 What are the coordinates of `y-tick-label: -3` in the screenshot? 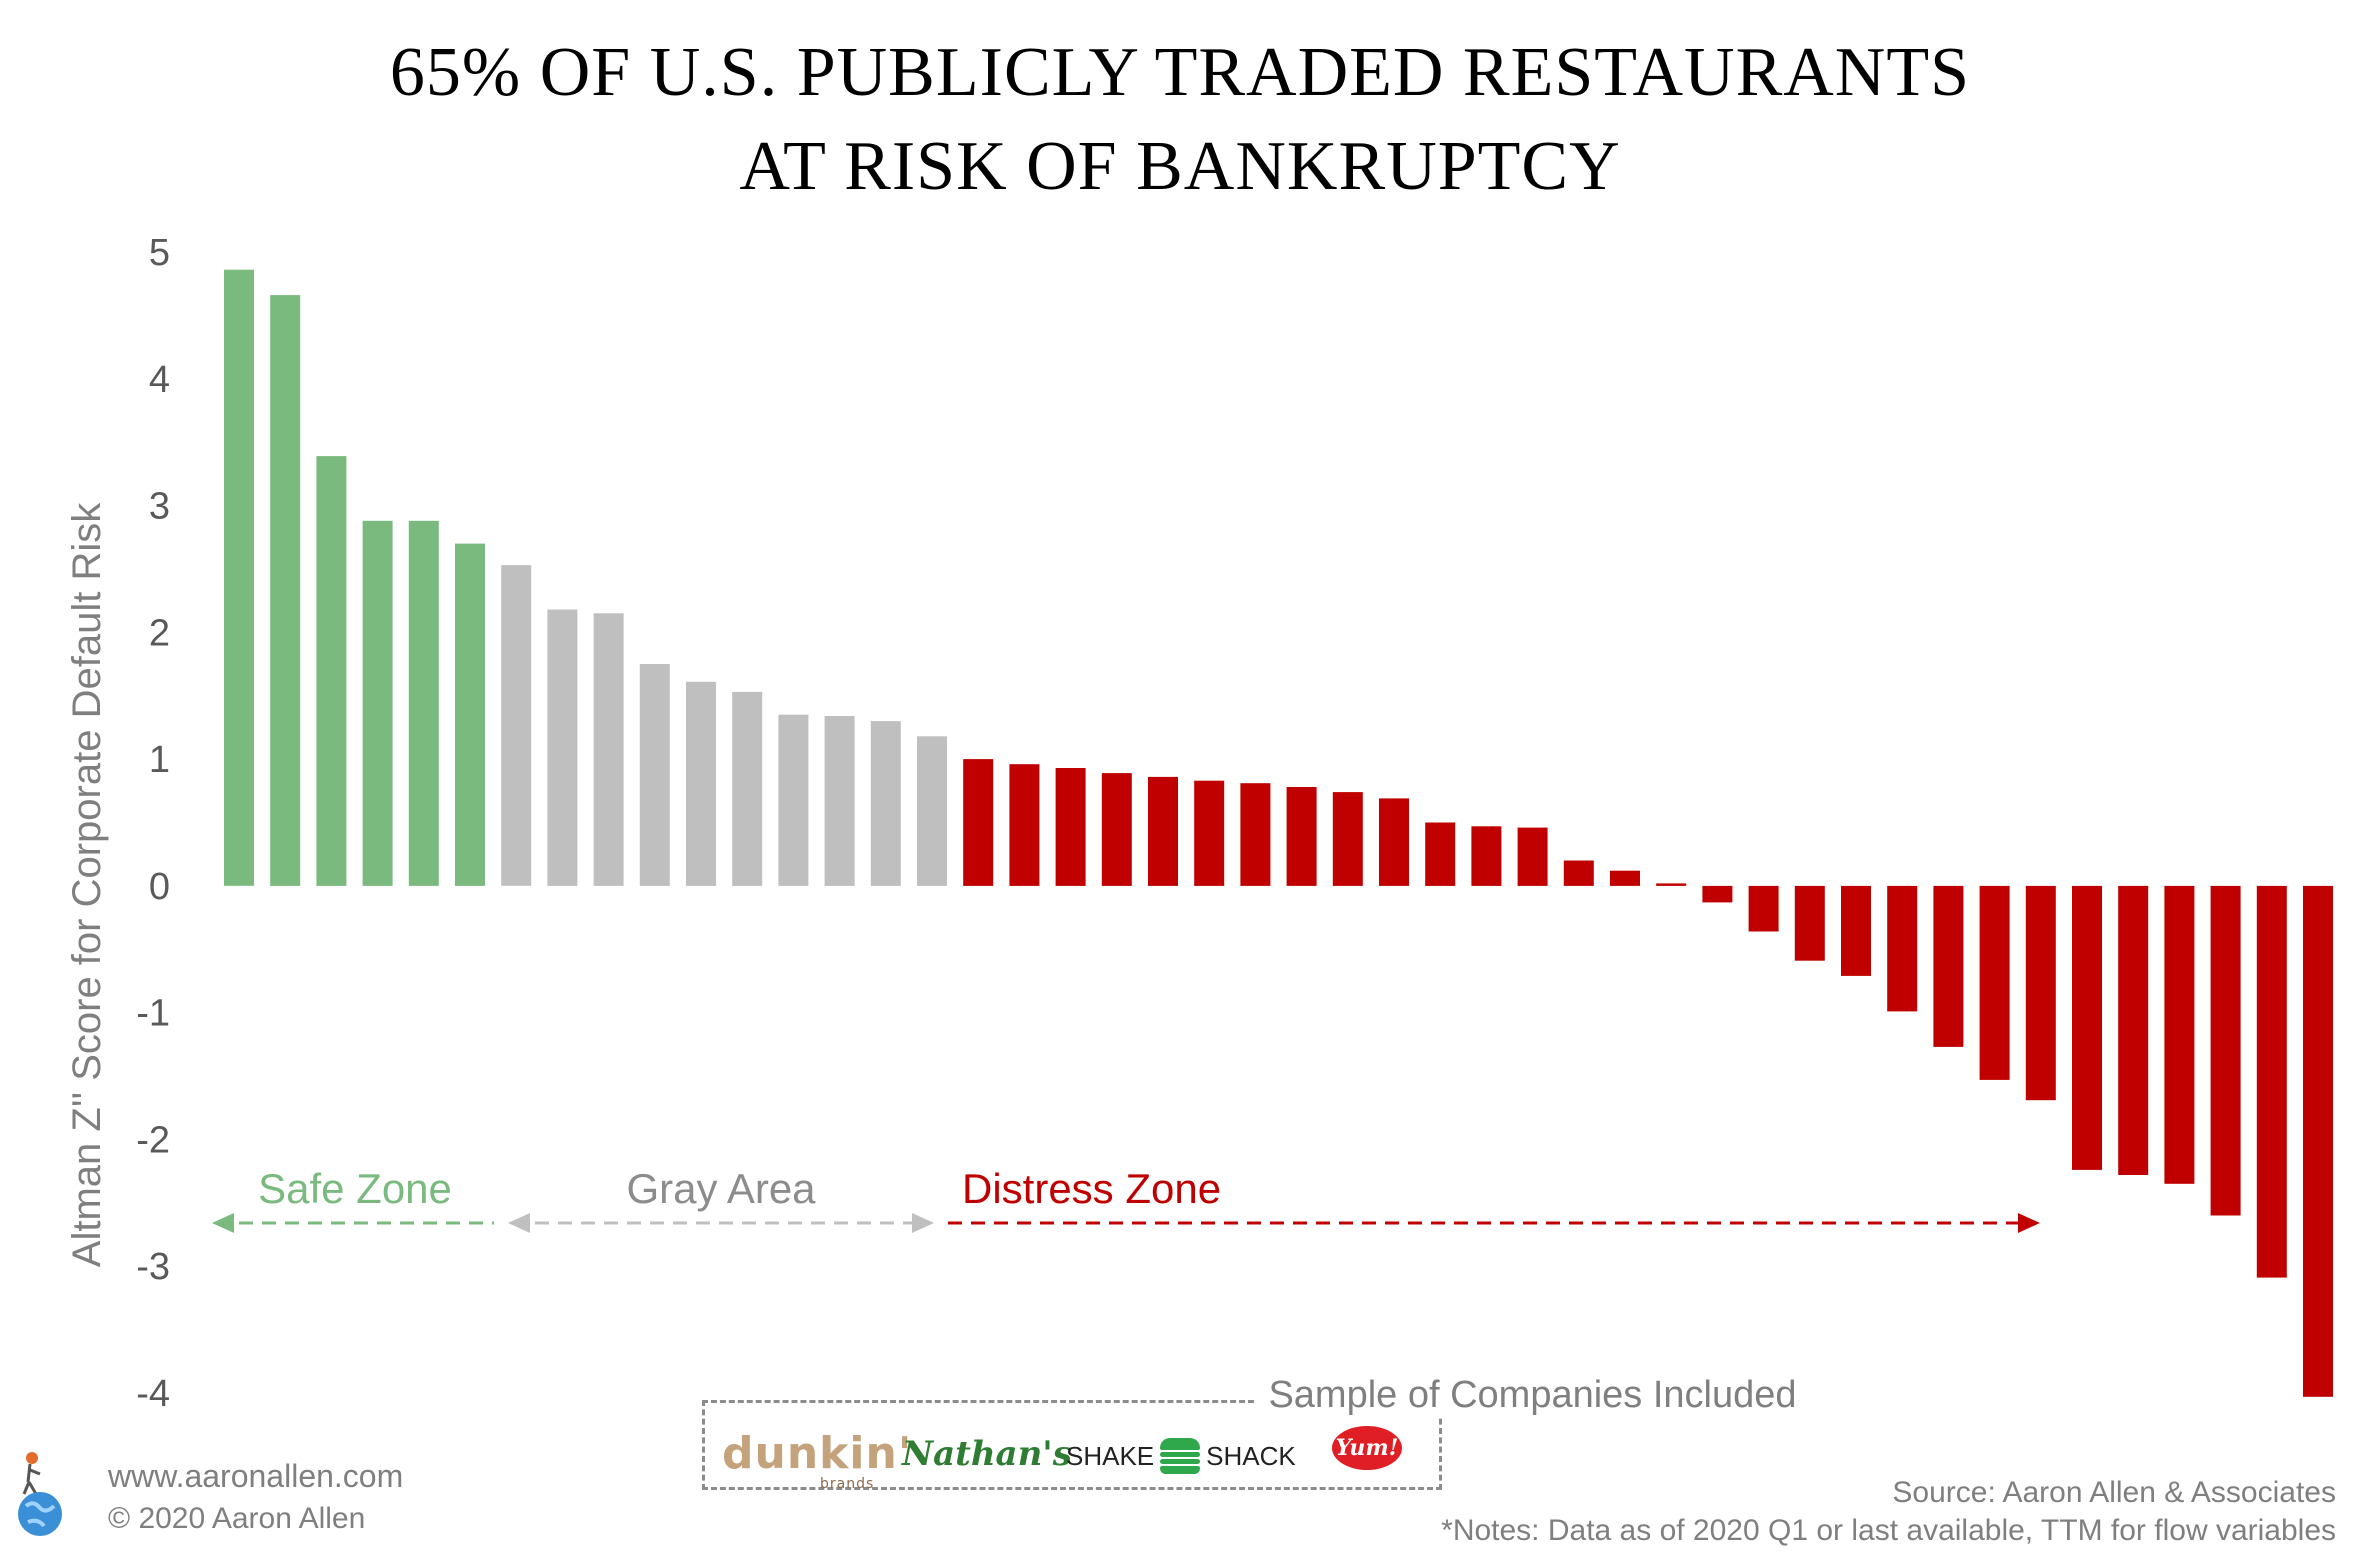 It's located at (153, 1267).